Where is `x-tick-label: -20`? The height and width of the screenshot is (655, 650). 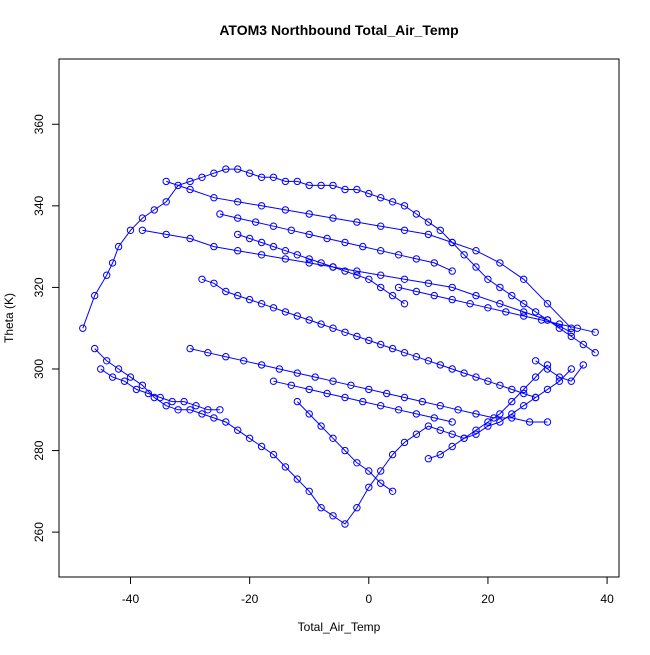
x-tick-label: -20 is located at coordinates (250, 599).